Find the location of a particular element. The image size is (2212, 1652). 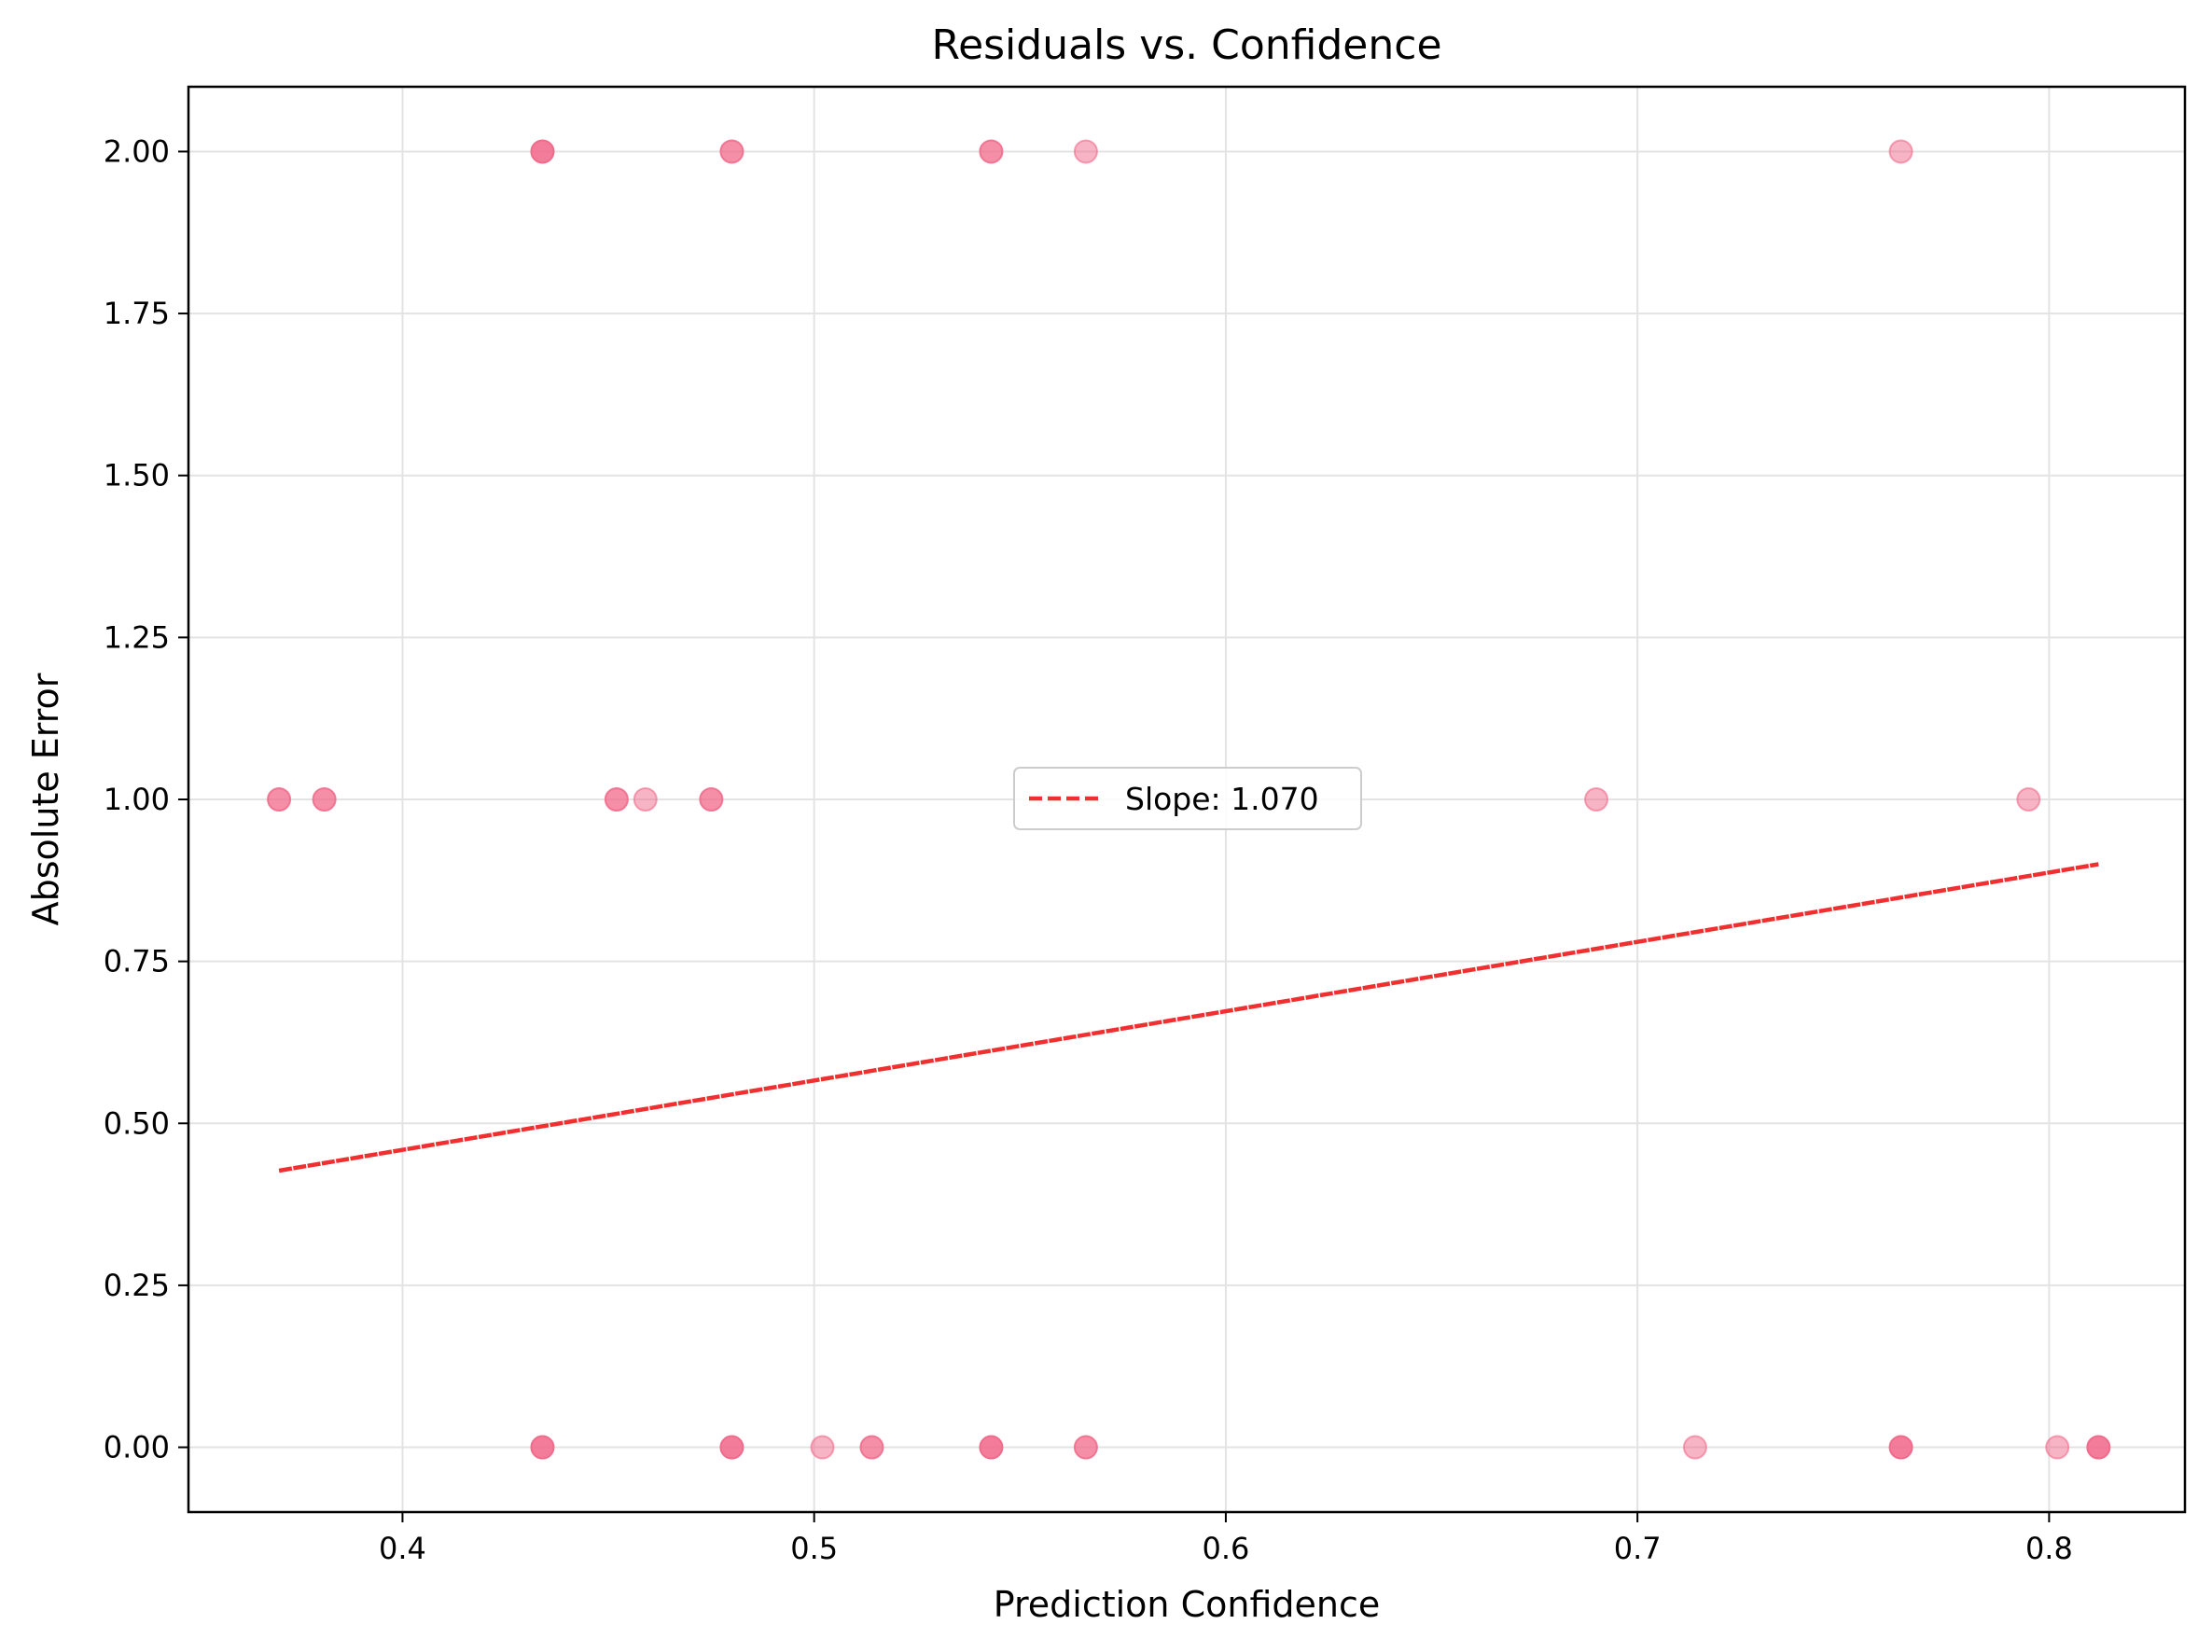

chart-title: Residuals vs. Confidence is located at coordinates (1186, 45).